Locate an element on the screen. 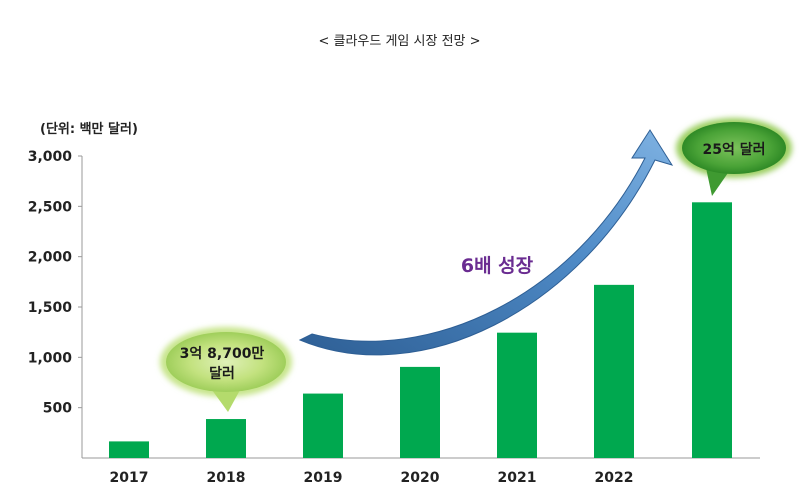 This screenshot has width=799, height=495. start-callout: 3억 8,700만 달러 is located at coordinates (226, 369).